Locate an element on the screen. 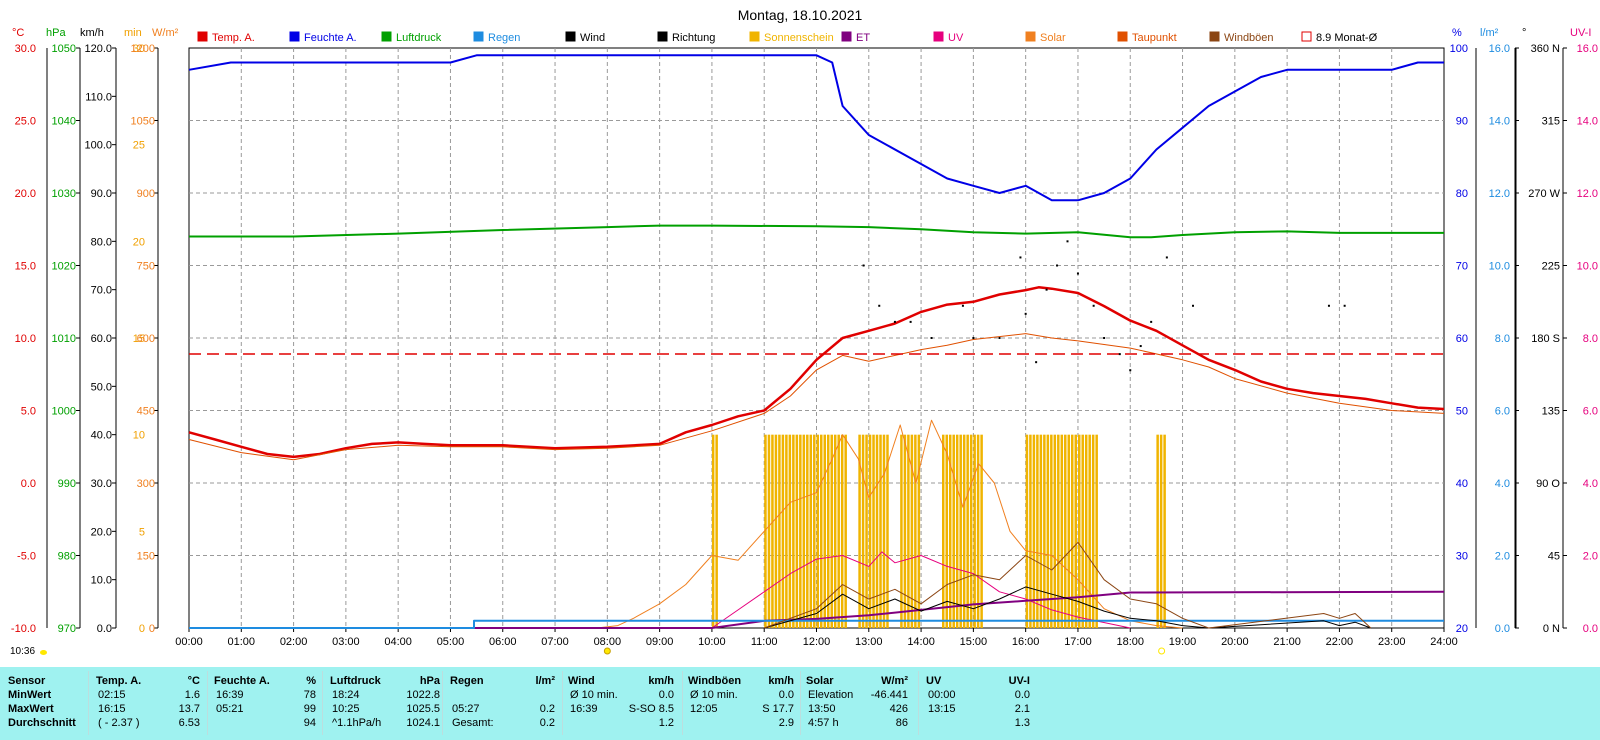  axis-label-wind: 100.0 is located at coordinates (98, 146).